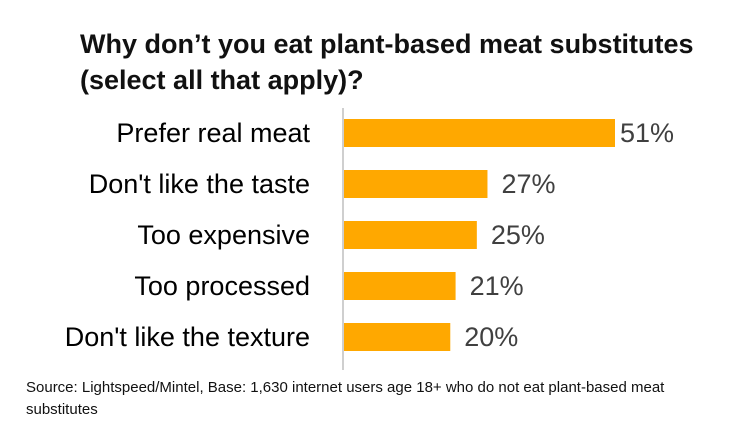  I want to click on category-label: Don't like the taste, so click(199, 184).